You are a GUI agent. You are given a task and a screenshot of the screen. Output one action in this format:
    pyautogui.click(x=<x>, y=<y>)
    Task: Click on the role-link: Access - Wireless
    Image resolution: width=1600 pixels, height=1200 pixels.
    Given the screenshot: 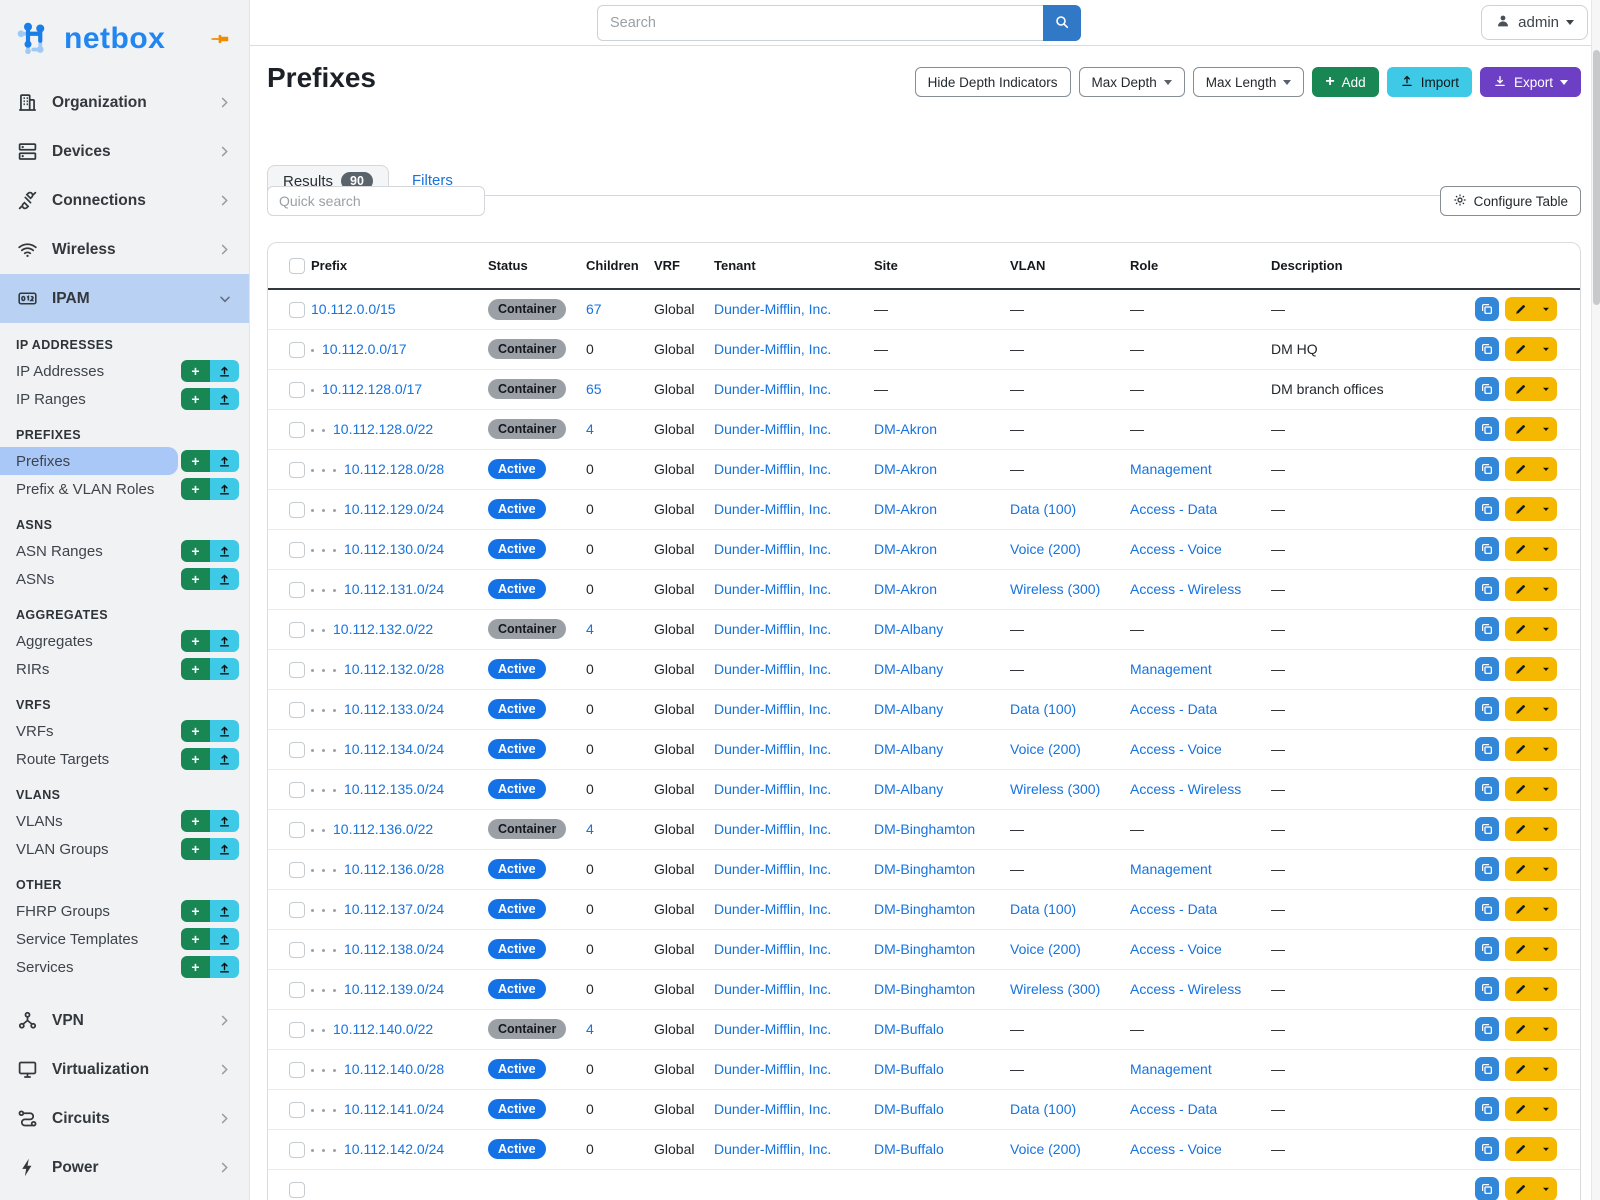 What is the action you would take?
    pyautogui.click(x=1186, y=989)
    